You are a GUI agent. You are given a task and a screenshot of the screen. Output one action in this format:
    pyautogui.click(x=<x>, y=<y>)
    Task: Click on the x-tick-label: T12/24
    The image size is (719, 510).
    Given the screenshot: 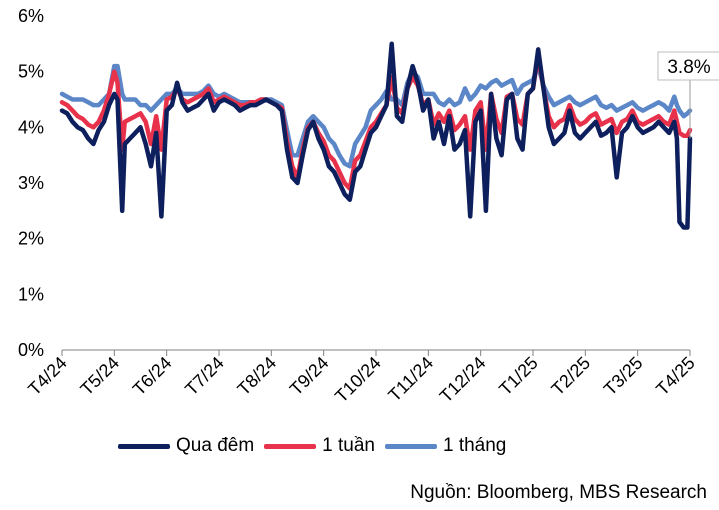 What is the action you would take?
    pyautogui.click(x=463, y=380)
    